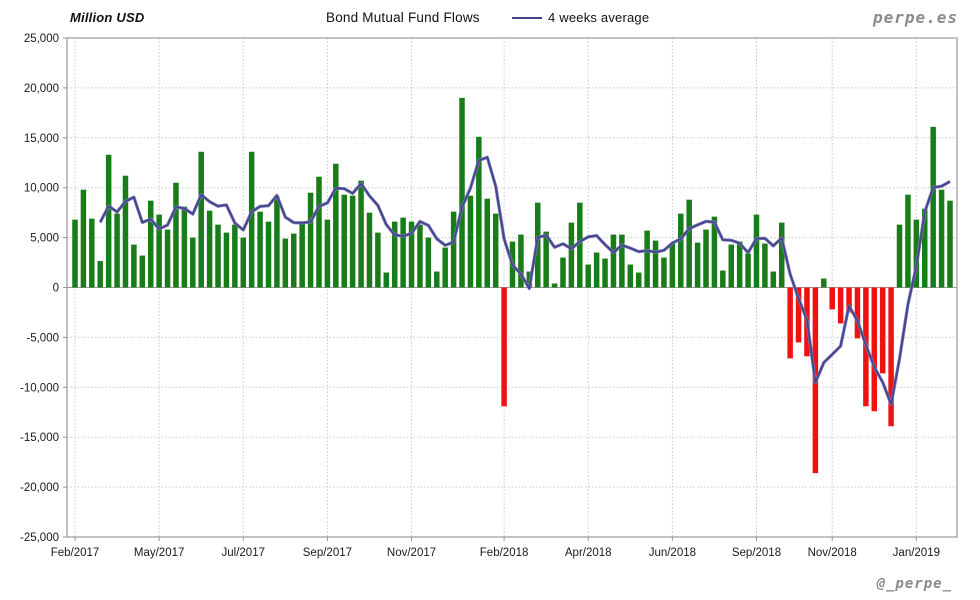 The image size is (980, 600). I want to click on y-axis-tick-label: 15,000, so click(41, 139).